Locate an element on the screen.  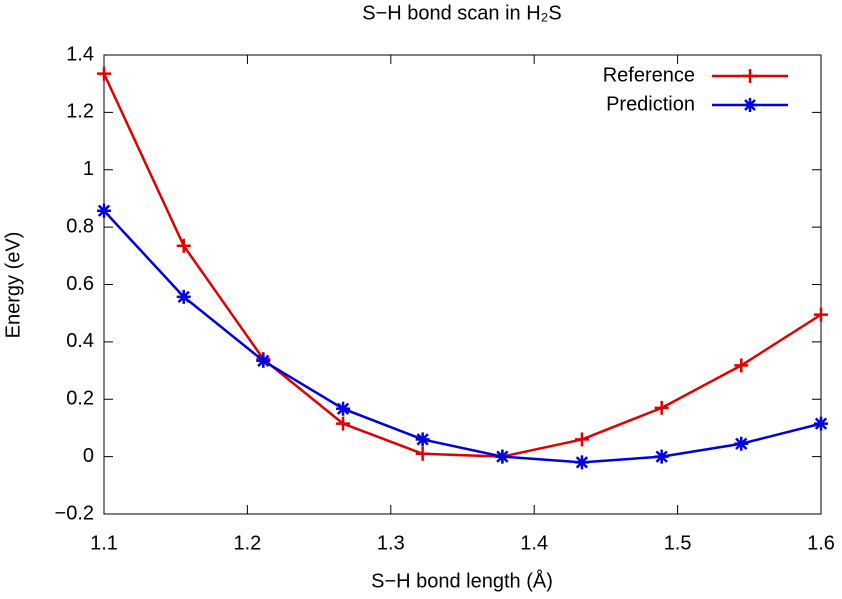
y-axis-label: Energy (eV) is located at coordinates (13, 285).